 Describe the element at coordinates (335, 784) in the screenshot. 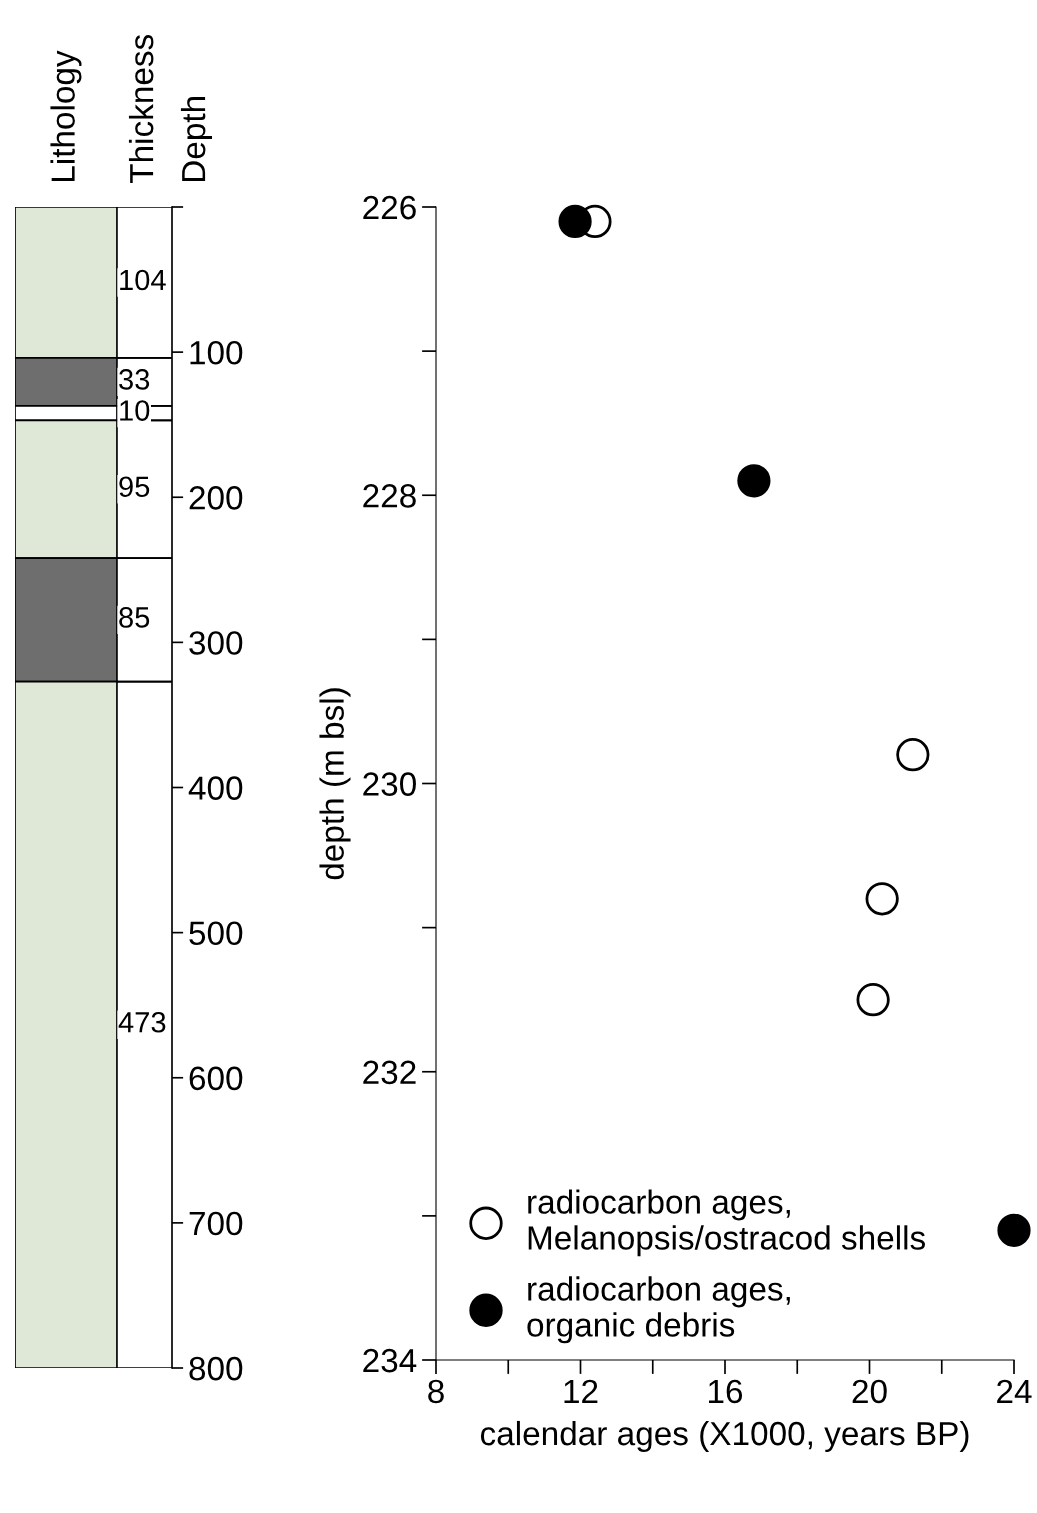

I see `y-axis-title: depth (m bsl)` at that location.